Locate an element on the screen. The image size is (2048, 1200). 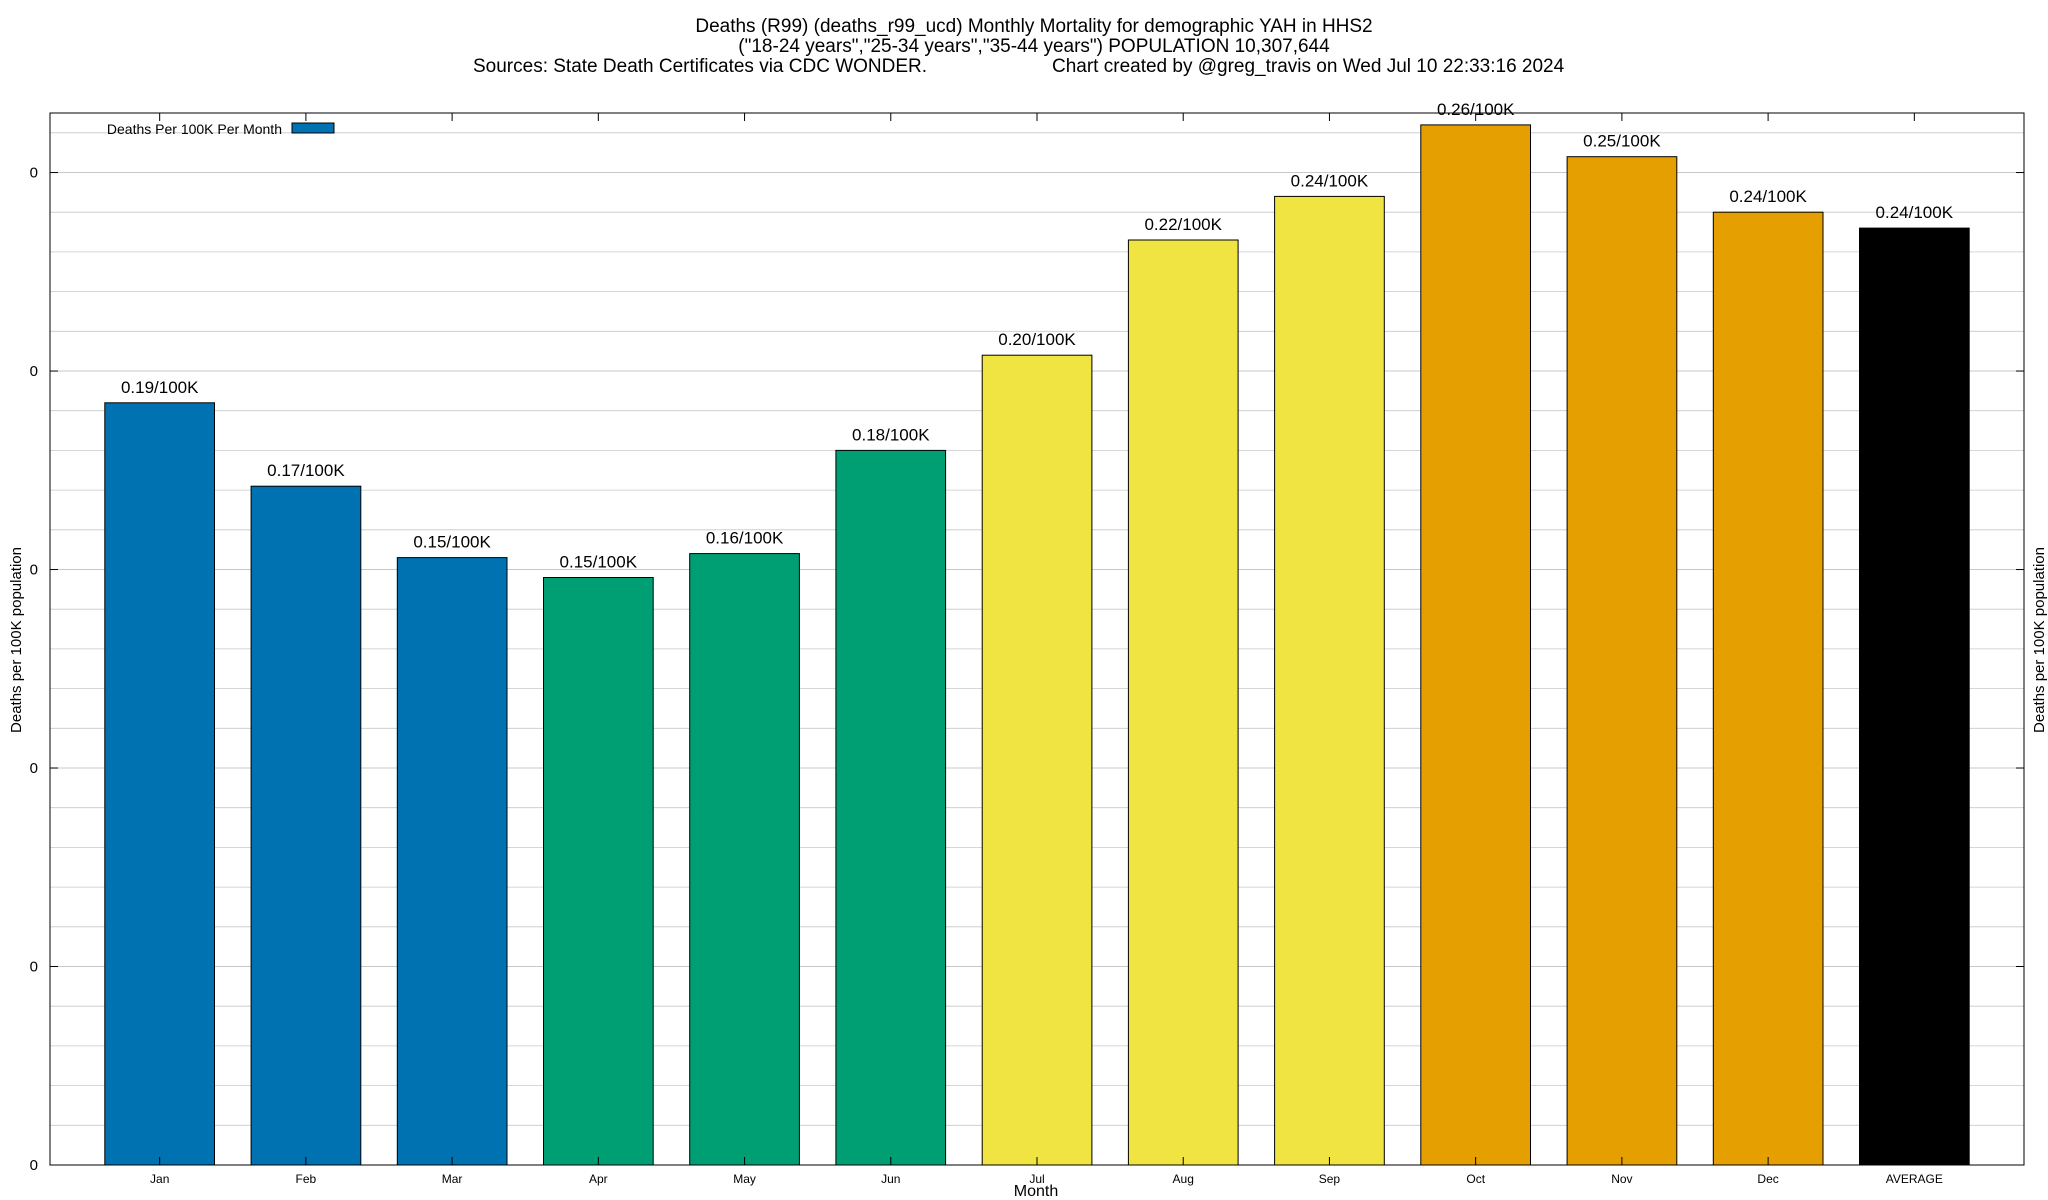
x-tick-label-jul: Jul is located at coordinates (1036, 1179).